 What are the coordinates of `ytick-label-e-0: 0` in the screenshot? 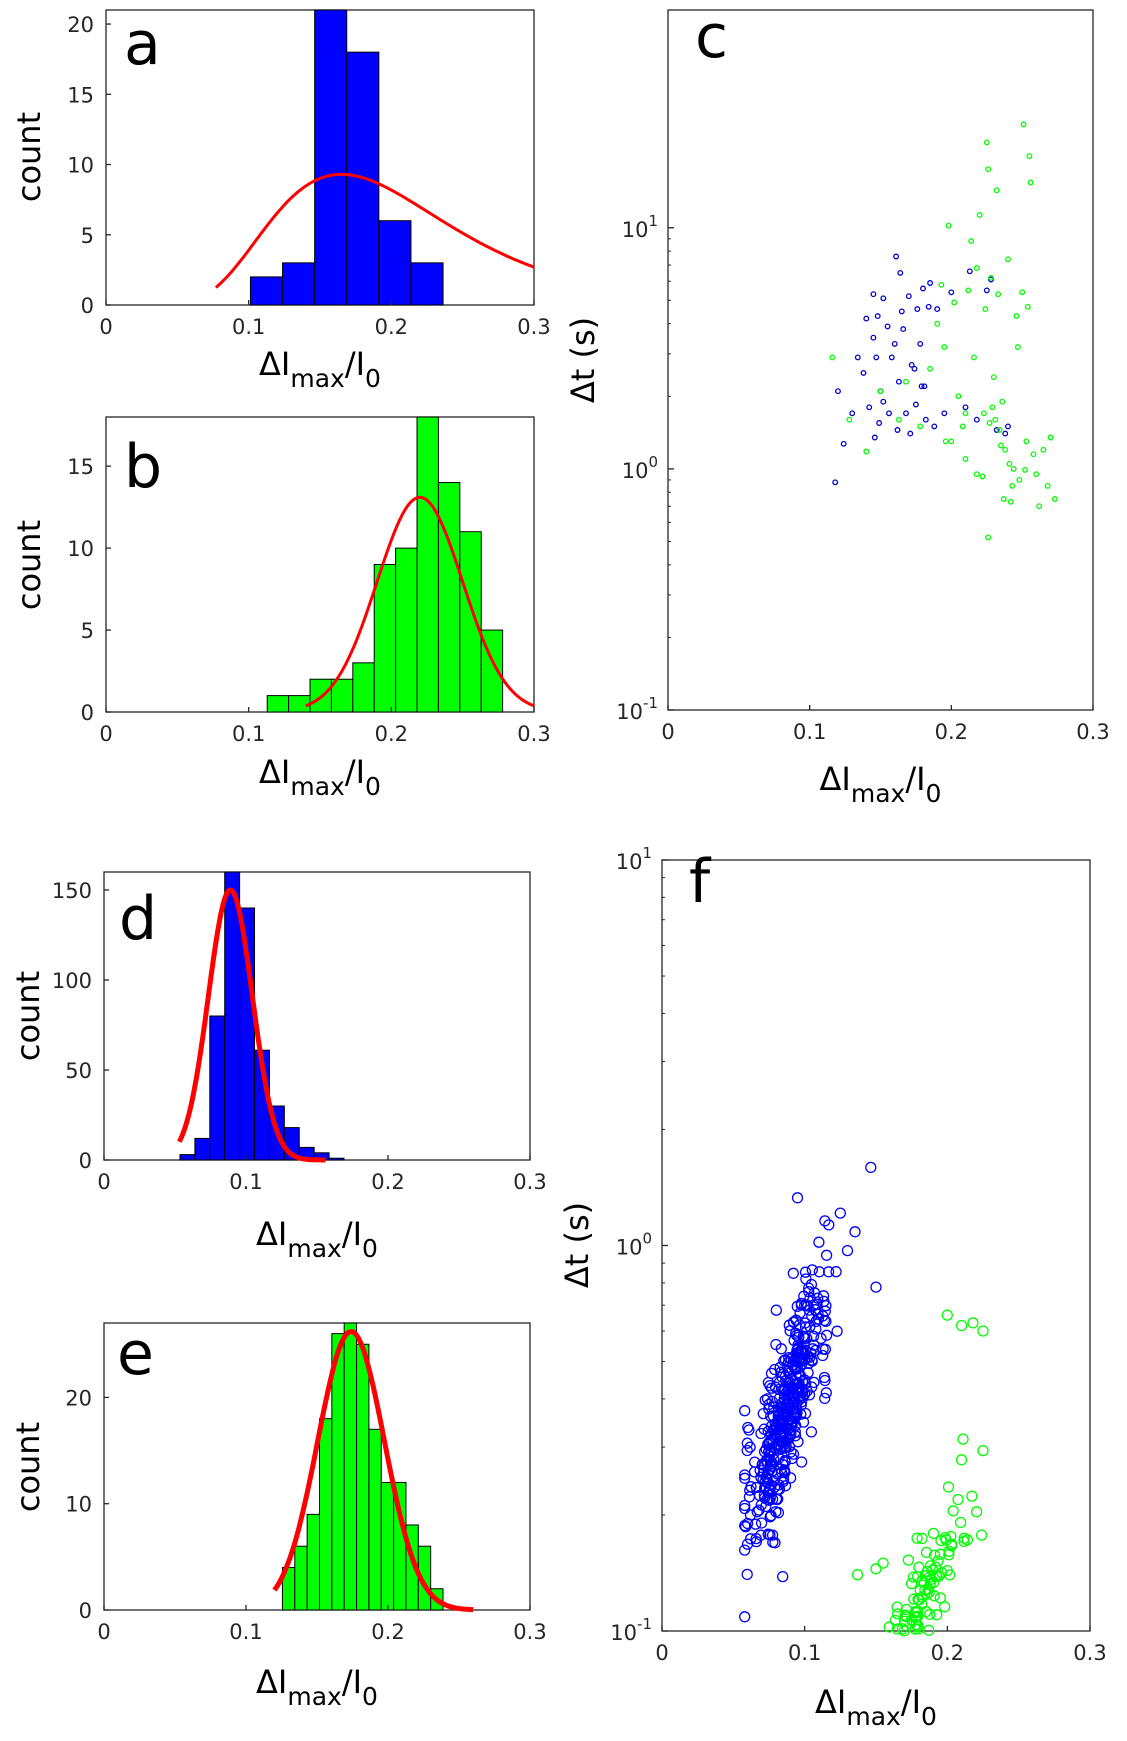 It's located at (85, 1611).